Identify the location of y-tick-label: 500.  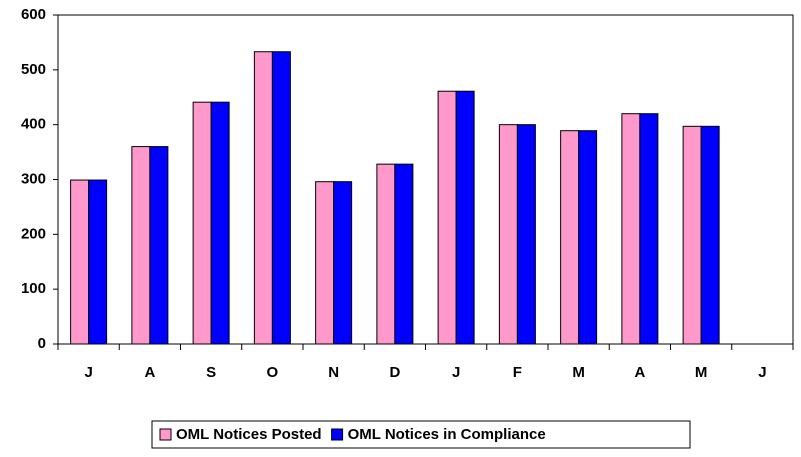
(33, 69).